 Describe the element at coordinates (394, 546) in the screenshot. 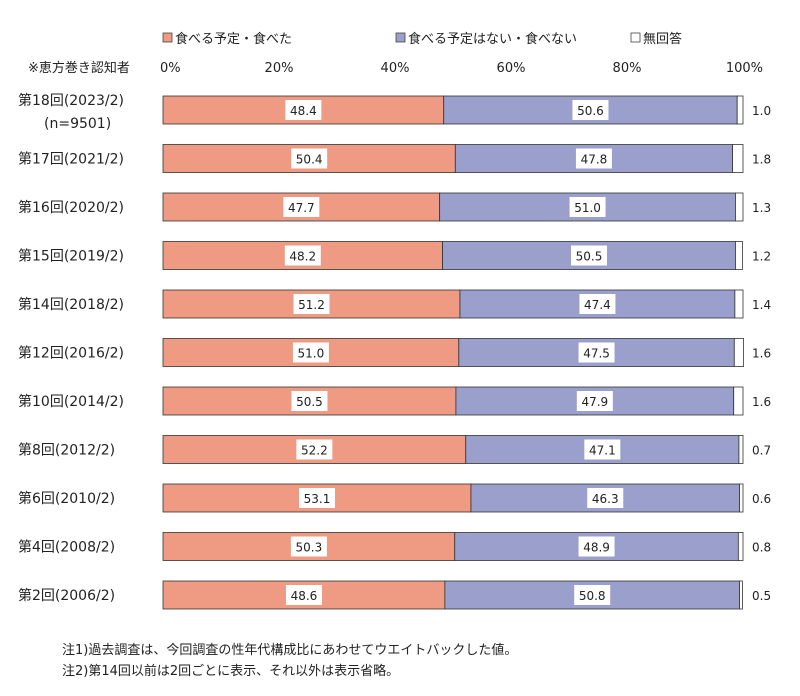

I see `bar-row: 第4回(2008/2) 50.3 48.9 0.8` at that location.